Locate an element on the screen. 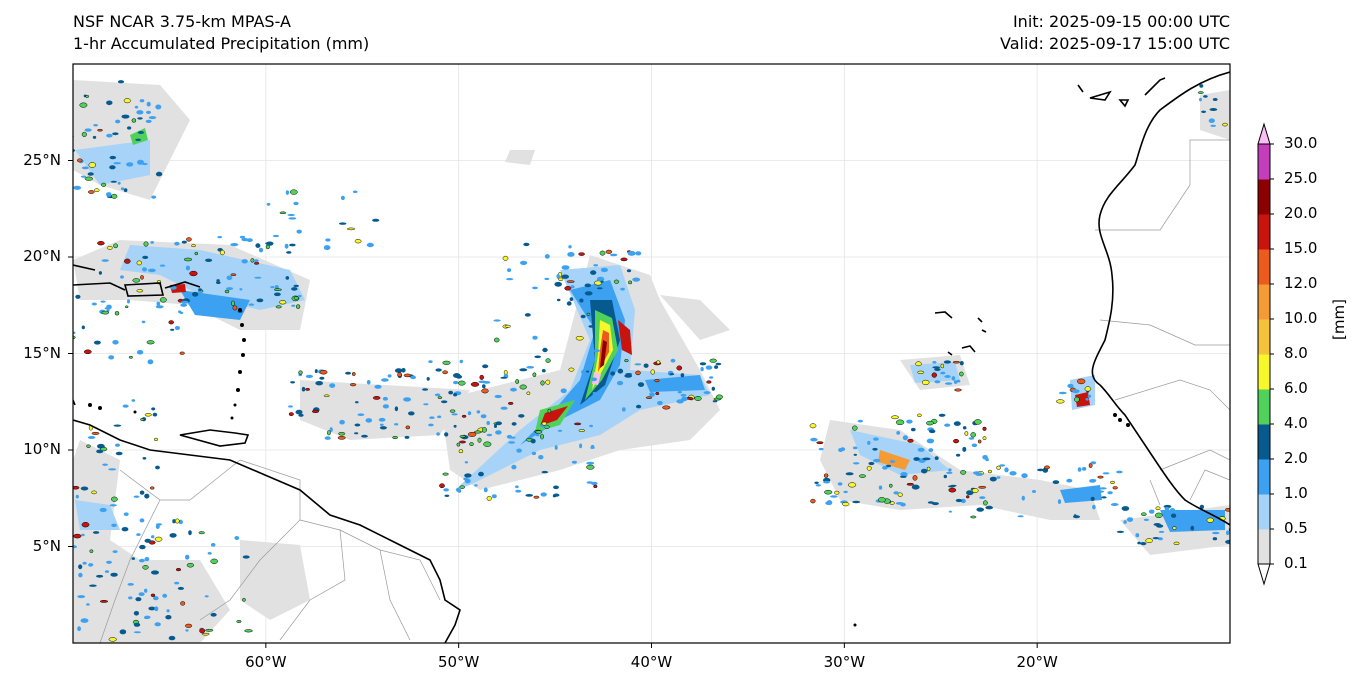 This screenshot has width=1366, height=687. lat-tick-label: 15°N is located at coordinates (42, 352).